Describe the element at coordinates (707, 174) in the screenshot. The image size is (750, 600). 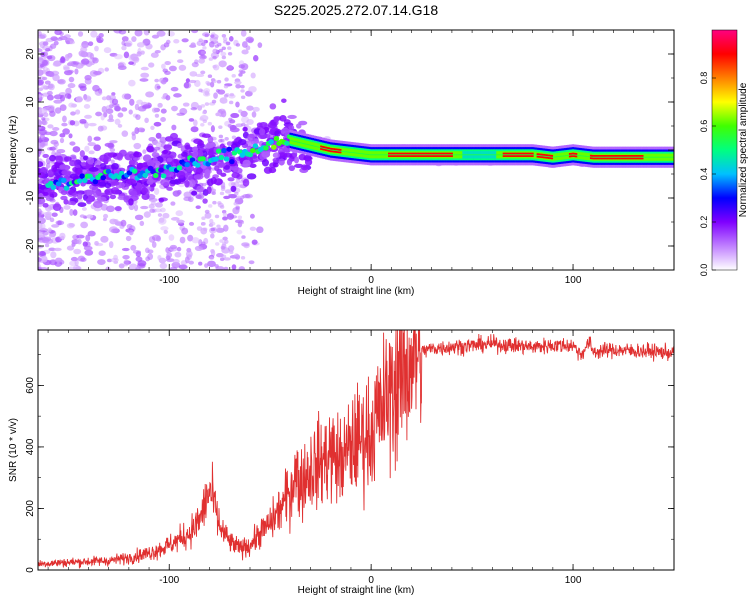
I see `colorbar-ticks: 0.0 0.2 0.4 0.6 0.8` at that location.